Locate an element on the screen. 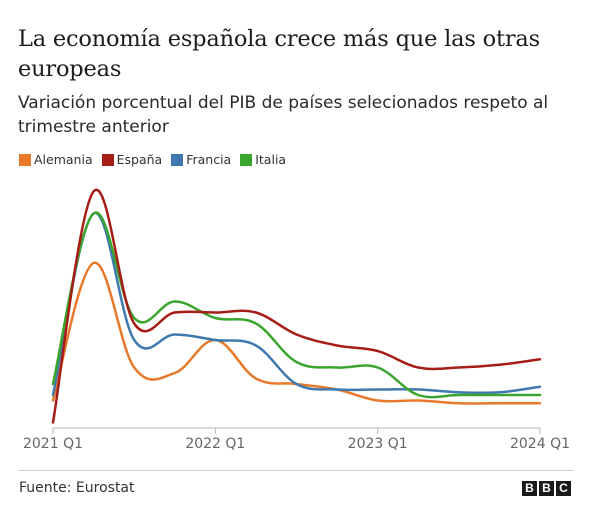  legend-label-francia: Francia is located at coordinates (209, 159).